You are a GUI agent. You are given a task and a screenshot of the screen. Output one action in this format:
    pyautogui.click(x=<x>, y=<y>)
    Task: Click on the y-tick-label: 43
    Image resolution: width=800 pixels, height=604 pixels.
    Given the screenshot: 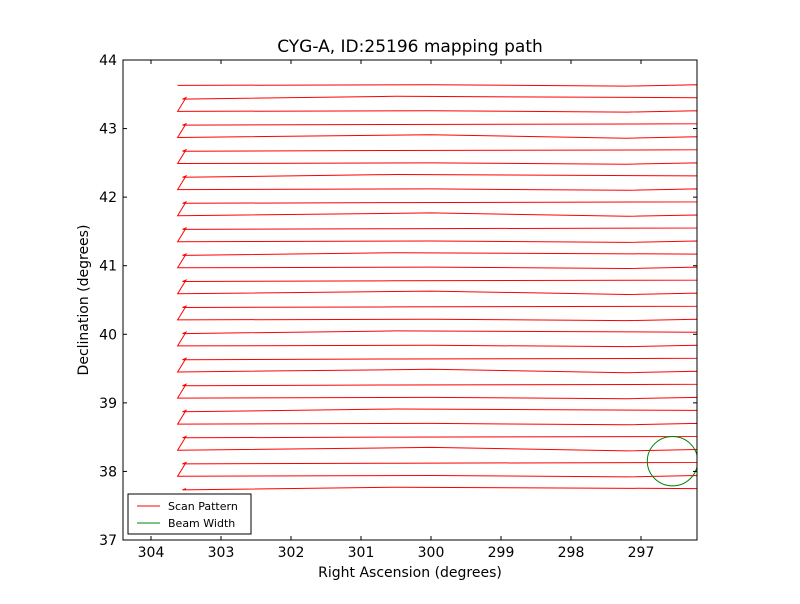 What is the action you would take?
    pyautogui.click(x=108, y=130)
    